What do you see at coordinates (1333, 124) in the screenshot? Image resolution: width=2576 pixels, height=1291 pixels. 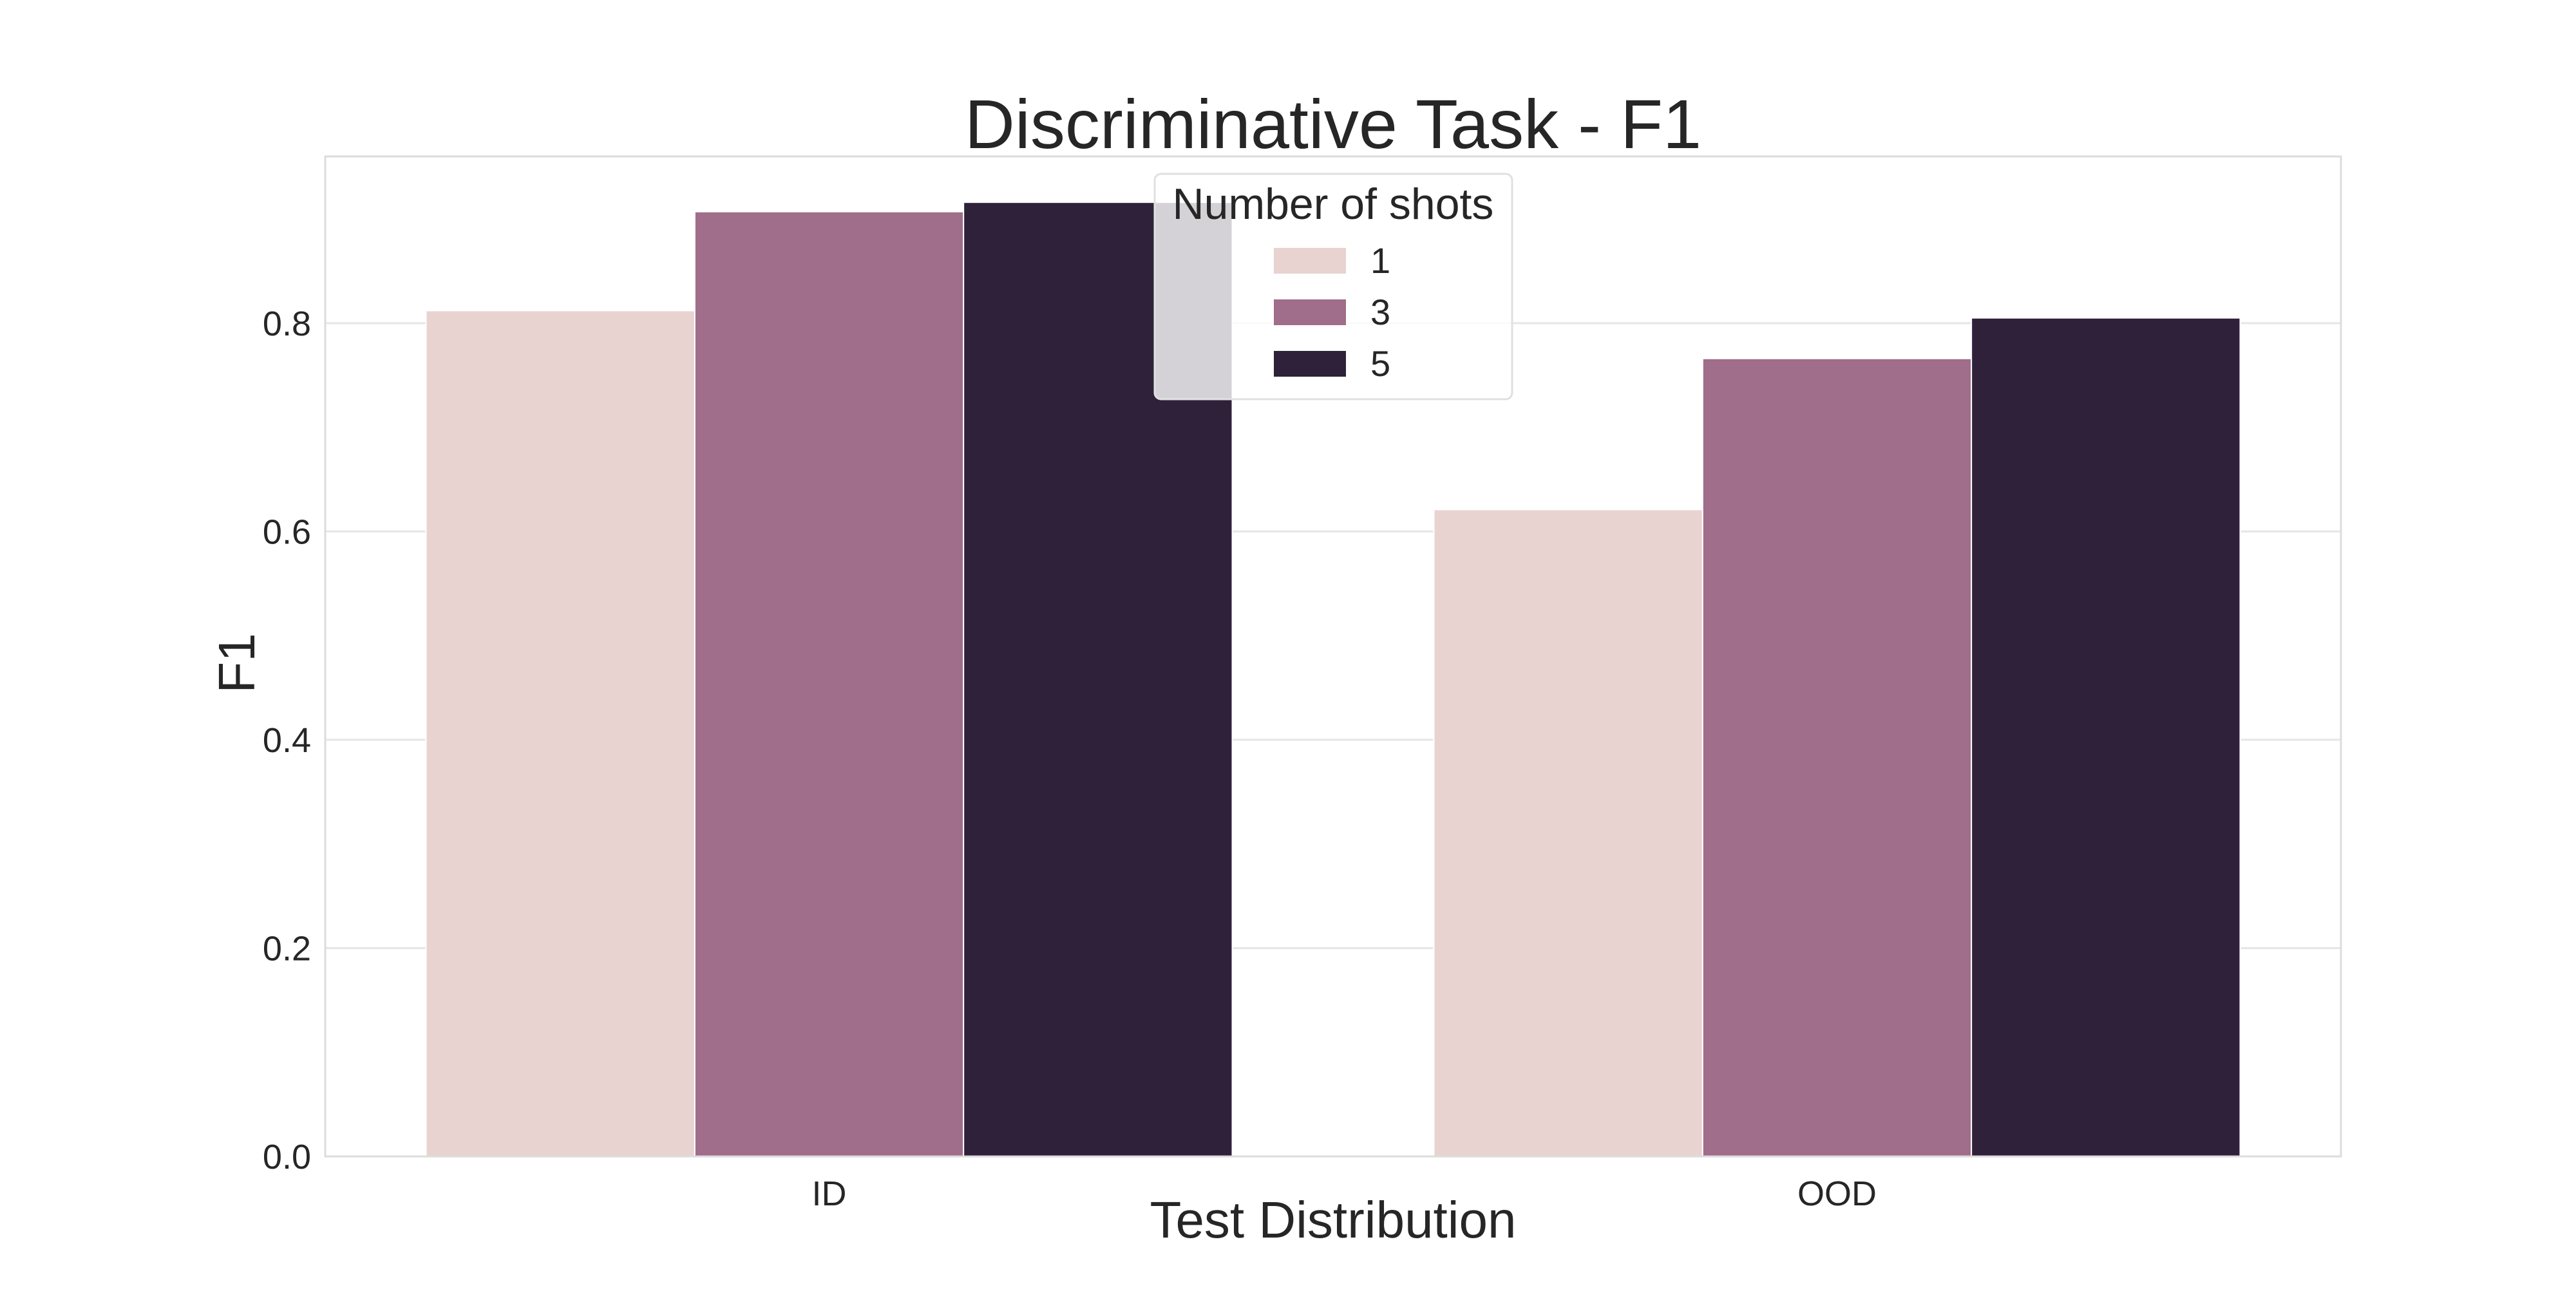 I see `chart-title: Discriminative Task - F1` at bounding box center [1333, 124].